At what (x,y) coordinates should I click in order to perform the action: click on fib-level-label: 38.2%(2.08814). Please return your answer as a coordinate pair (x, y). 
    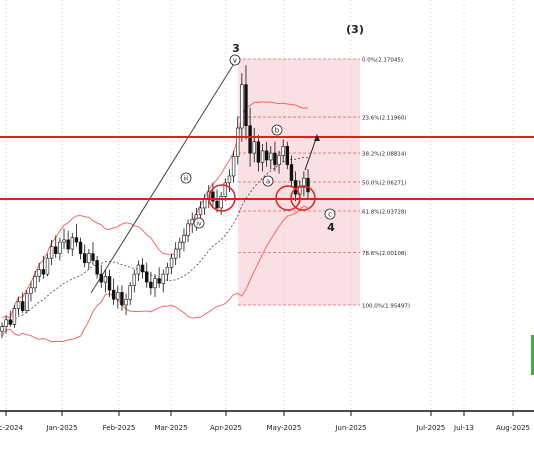
    Looking at the image, I should click on (384, 154).